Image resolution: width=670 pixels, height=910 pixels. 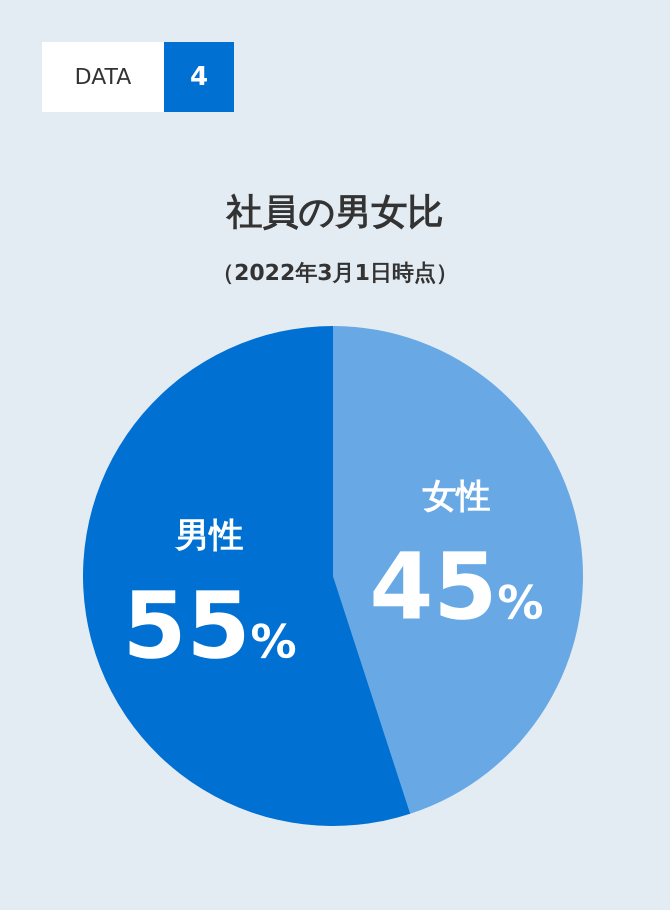 I want to click on data-label: 55%, so click(x=209, y=626).